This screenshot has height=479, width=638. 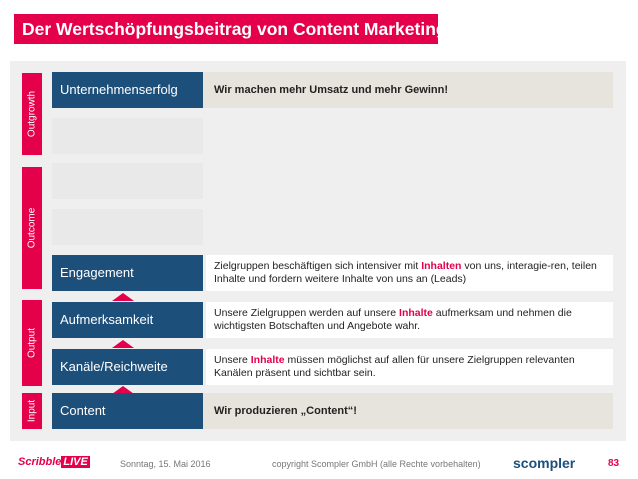 What do you see at coordinates (127, 90) in the screenshot?
I see `label-unternehmenserfolg: Unternehmenserfolg` at bounding box center [127, 90].